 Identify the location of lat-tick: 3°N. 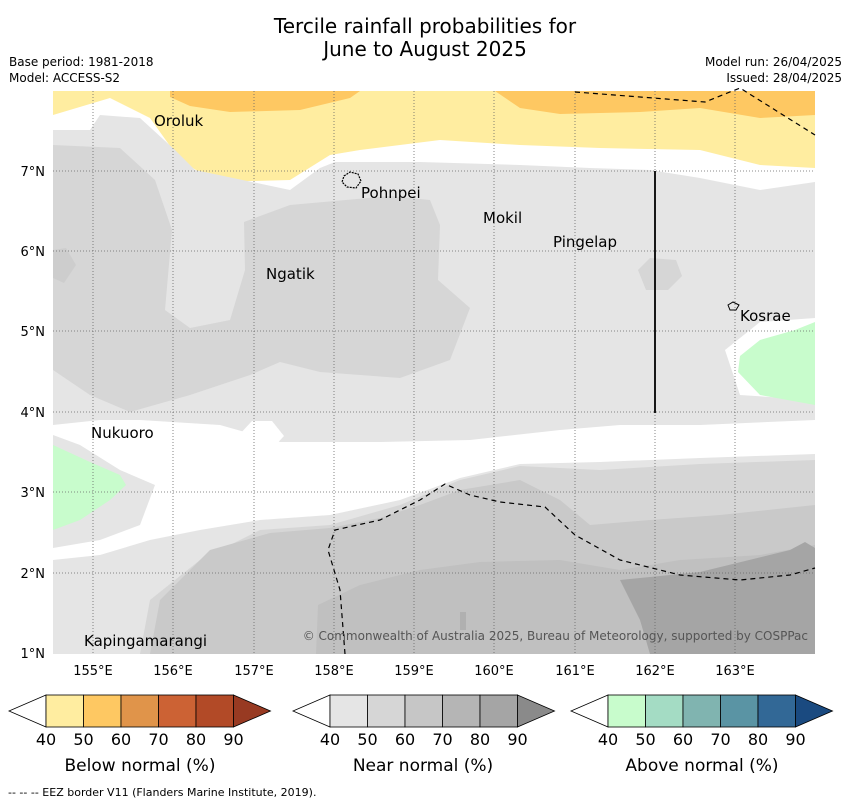
(33, 493).